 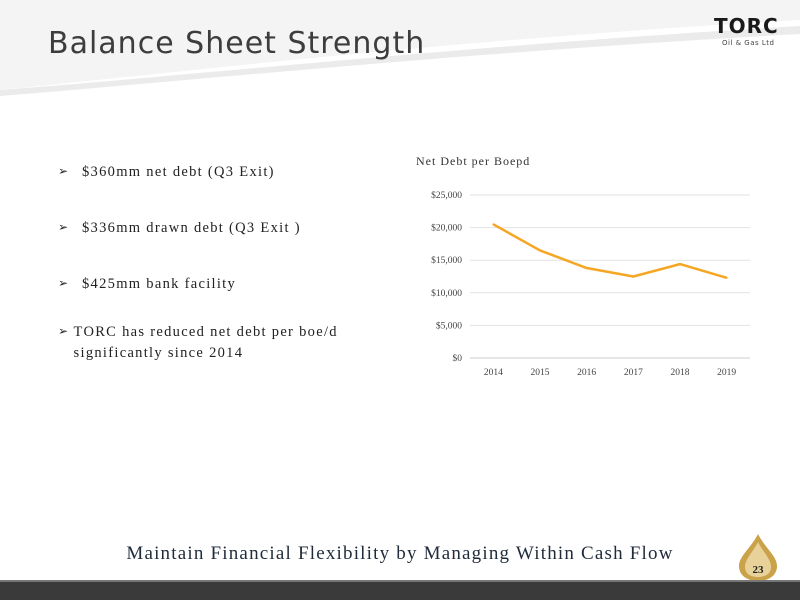 What do you see at coordinates (680, 373) in the screenshot?
I see `x-tick-label: 2018` at bounding box center [680, 373].